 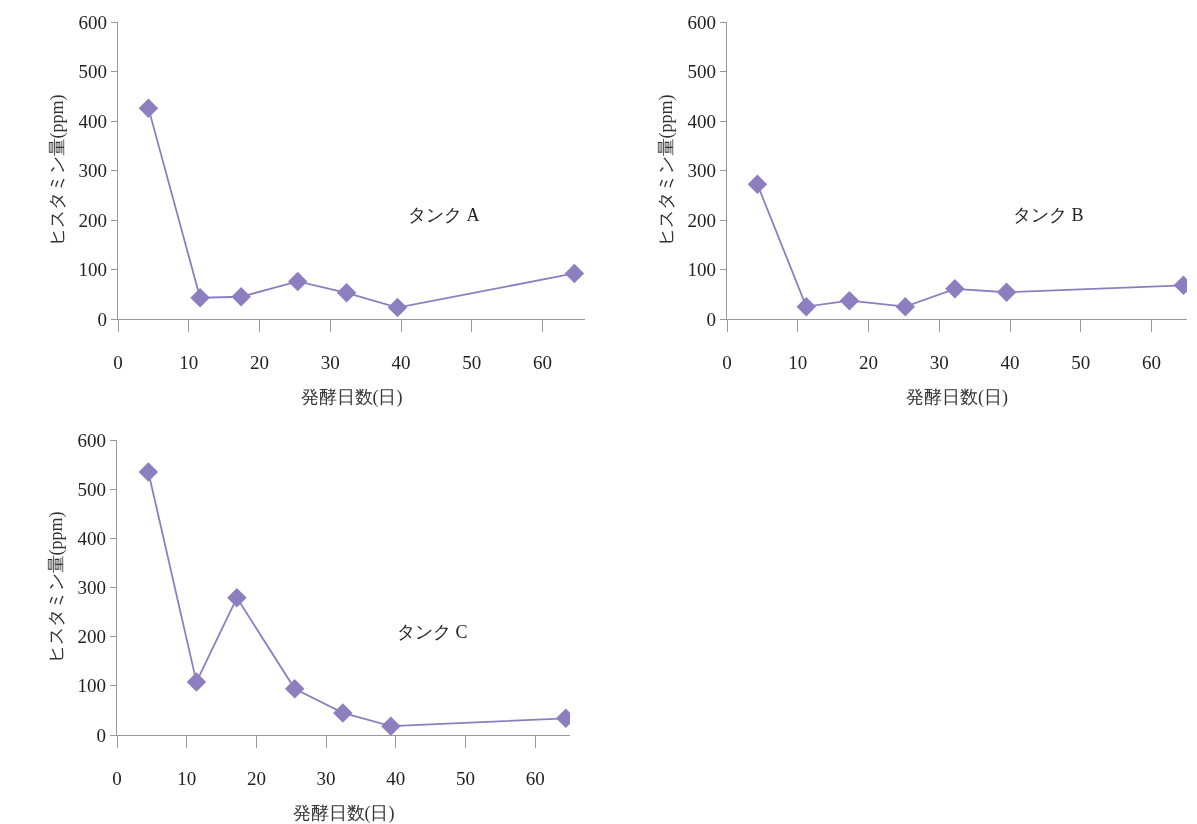 I want to click on text: タンク C, so click(x=432, y=632).